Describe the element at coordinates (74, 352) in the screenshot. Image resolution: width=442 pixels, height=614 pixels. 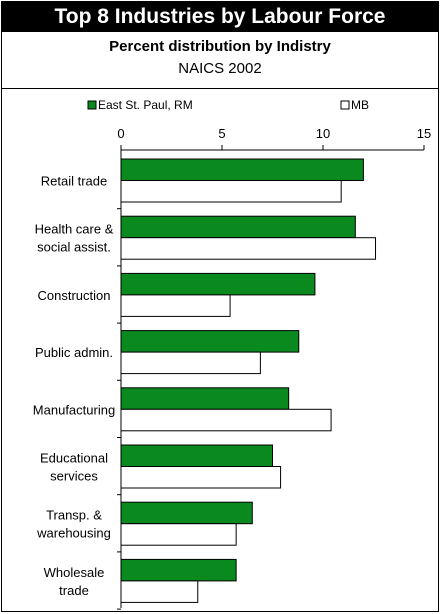
I see `category-label: Public admin.` at that location.